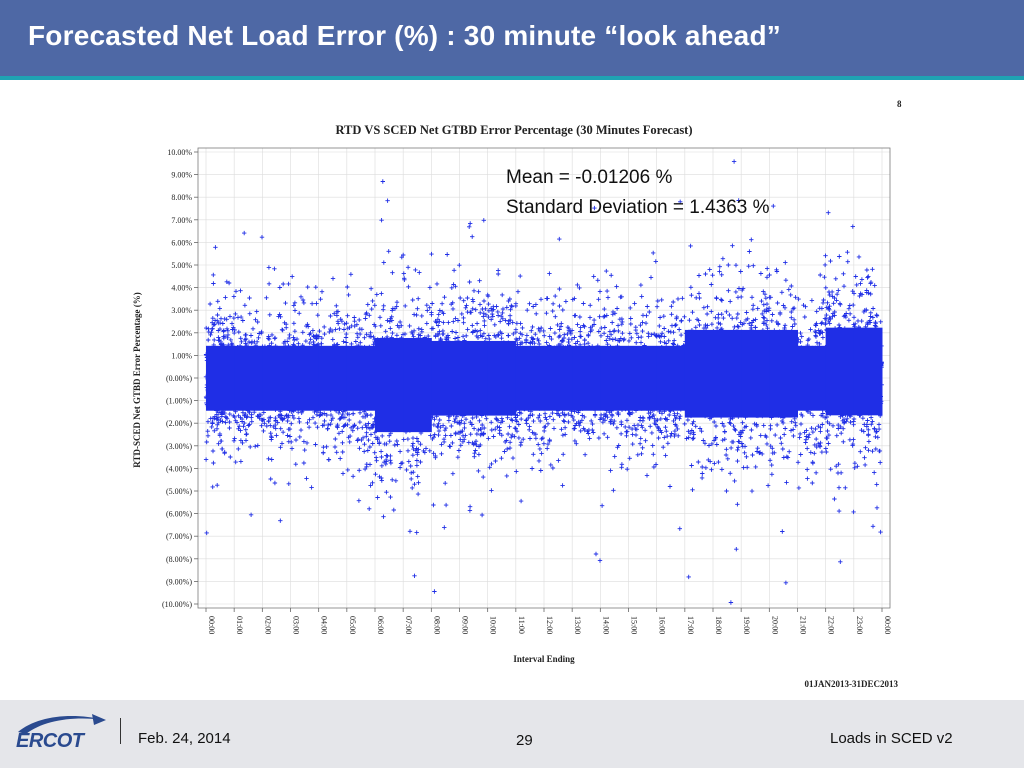 This screenshot has width=1024, height=768. I want to click on x-tick-label: 15:00, so click(634, 625).